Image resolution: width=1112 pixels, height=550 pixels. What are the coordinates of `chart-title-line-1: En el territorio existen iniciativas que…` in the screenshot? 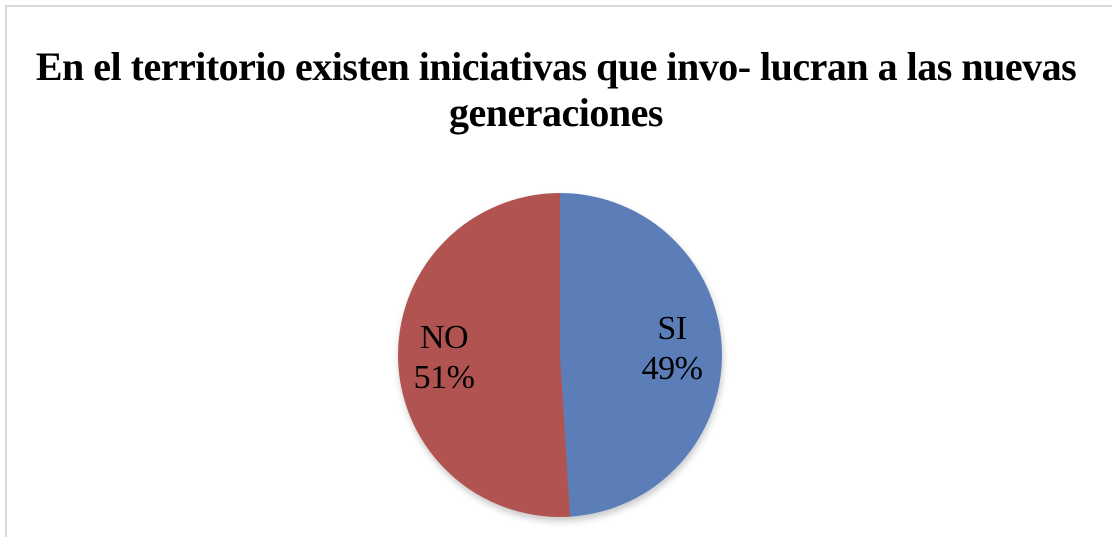 It's located at (393, 66).